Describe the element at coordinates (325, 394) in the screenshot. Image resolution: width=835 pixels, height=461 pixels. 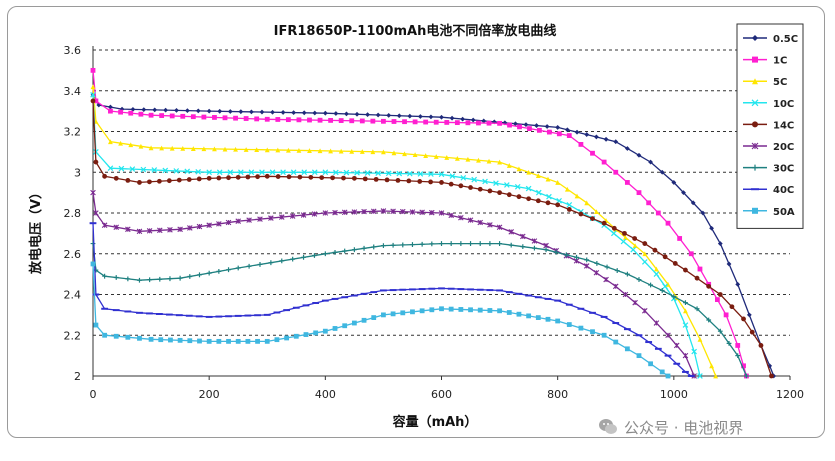
I see `x-tick-label: 400` at that location.